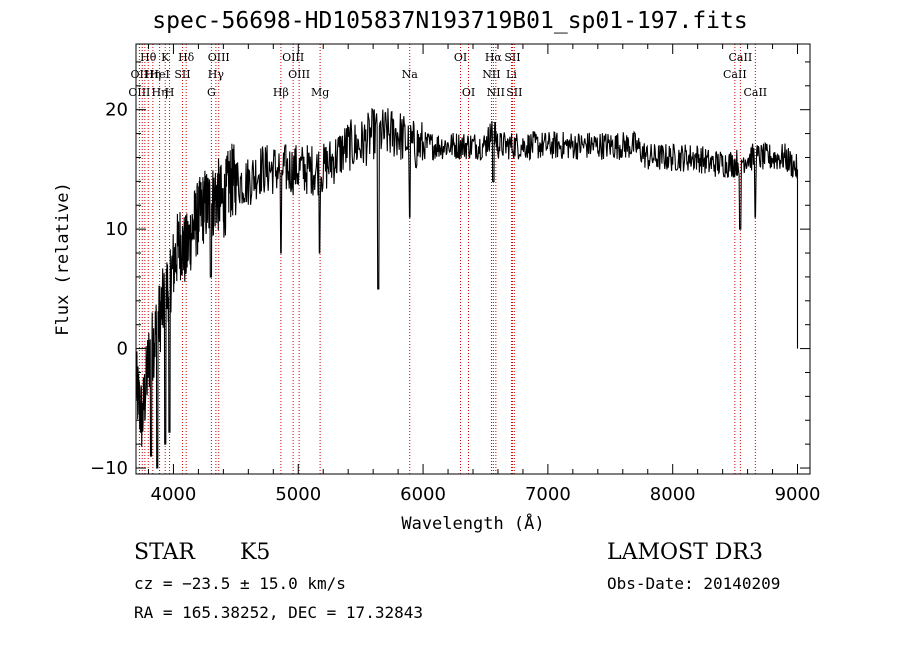  I want to click on x-tick-label: 5000, so click(298, 494).